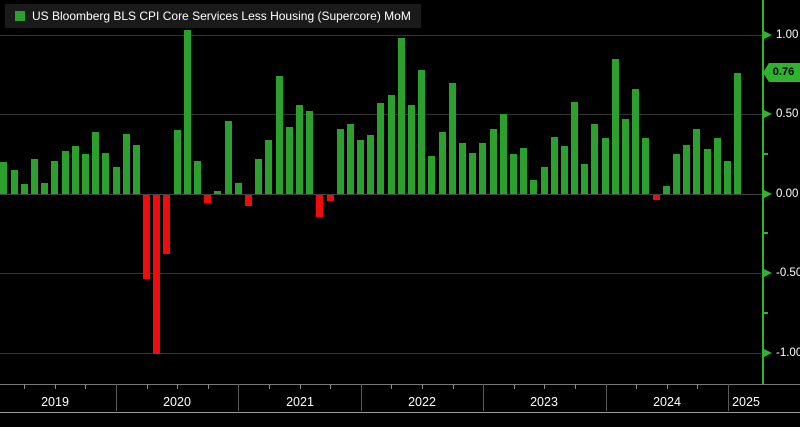 This screenshot has width=800, height=427. Describe the element at coordinates (781, 72) in the screenshot. I see `last-value-badge: 0.76` at that location.